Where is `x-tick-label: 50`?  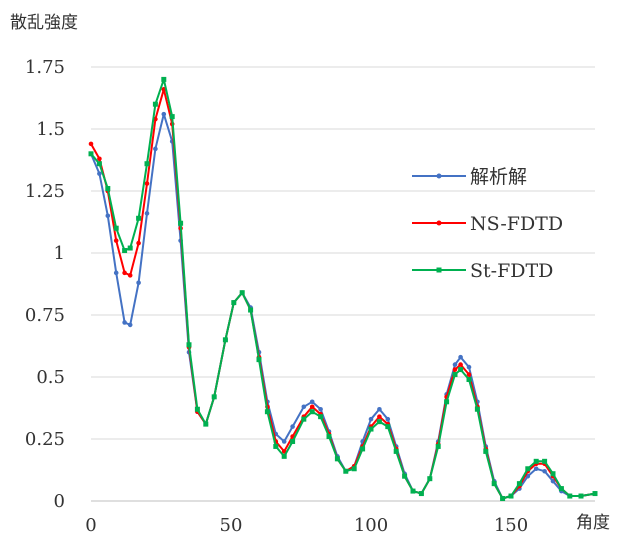
x-tick-label: 50 is located at coordinates (231, 525).